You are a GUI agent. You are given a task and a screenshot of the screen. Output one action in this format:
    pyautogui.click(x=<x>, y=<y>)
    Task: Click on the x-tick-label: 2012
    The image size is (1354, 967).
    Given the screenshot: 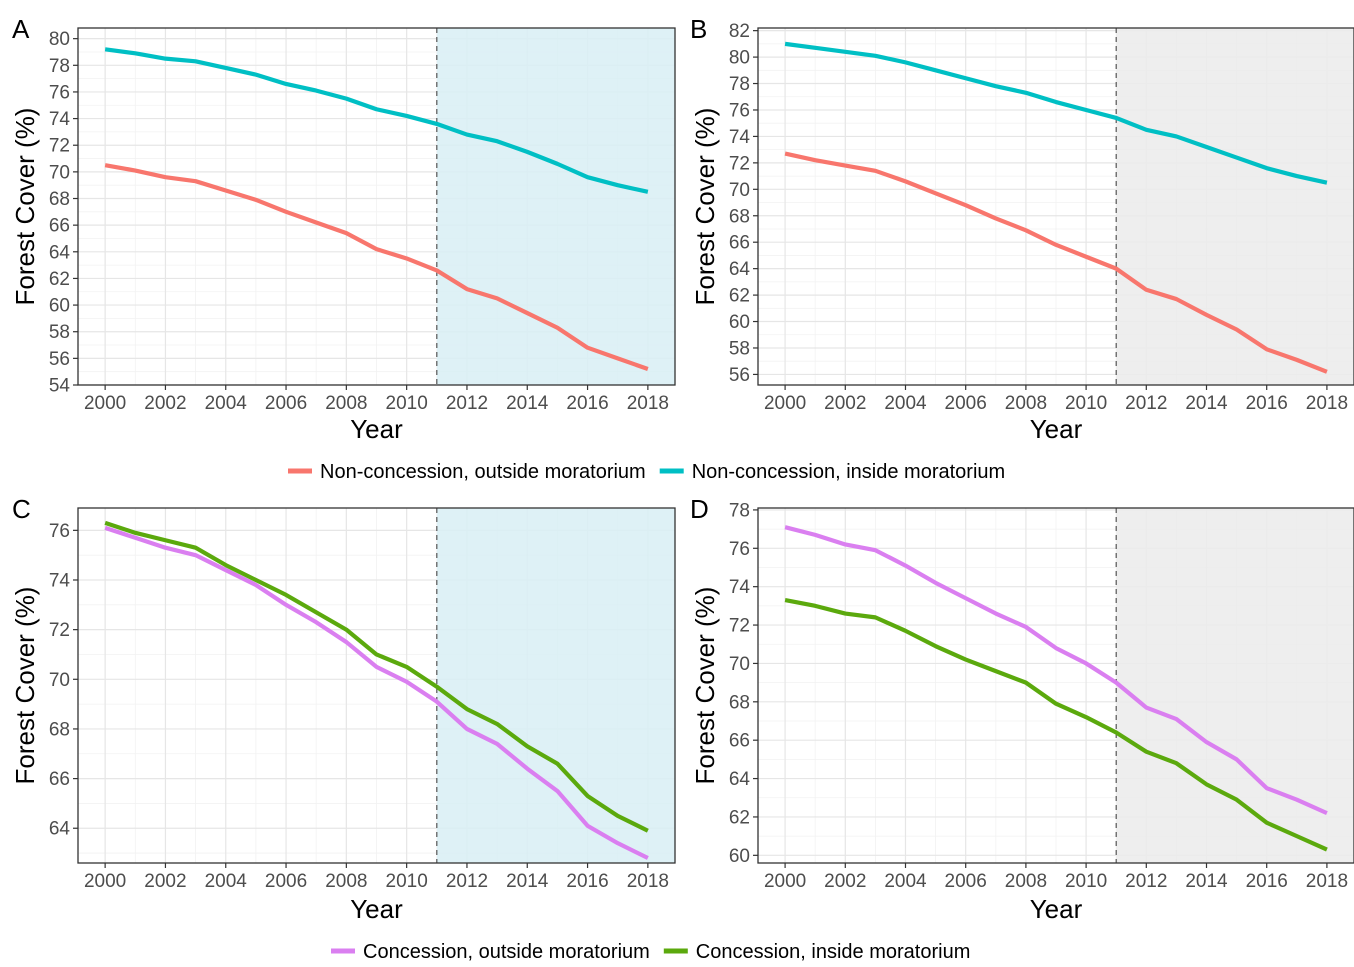 What is the action you would take?
    pyautogui.click(x=467, y=881)
    